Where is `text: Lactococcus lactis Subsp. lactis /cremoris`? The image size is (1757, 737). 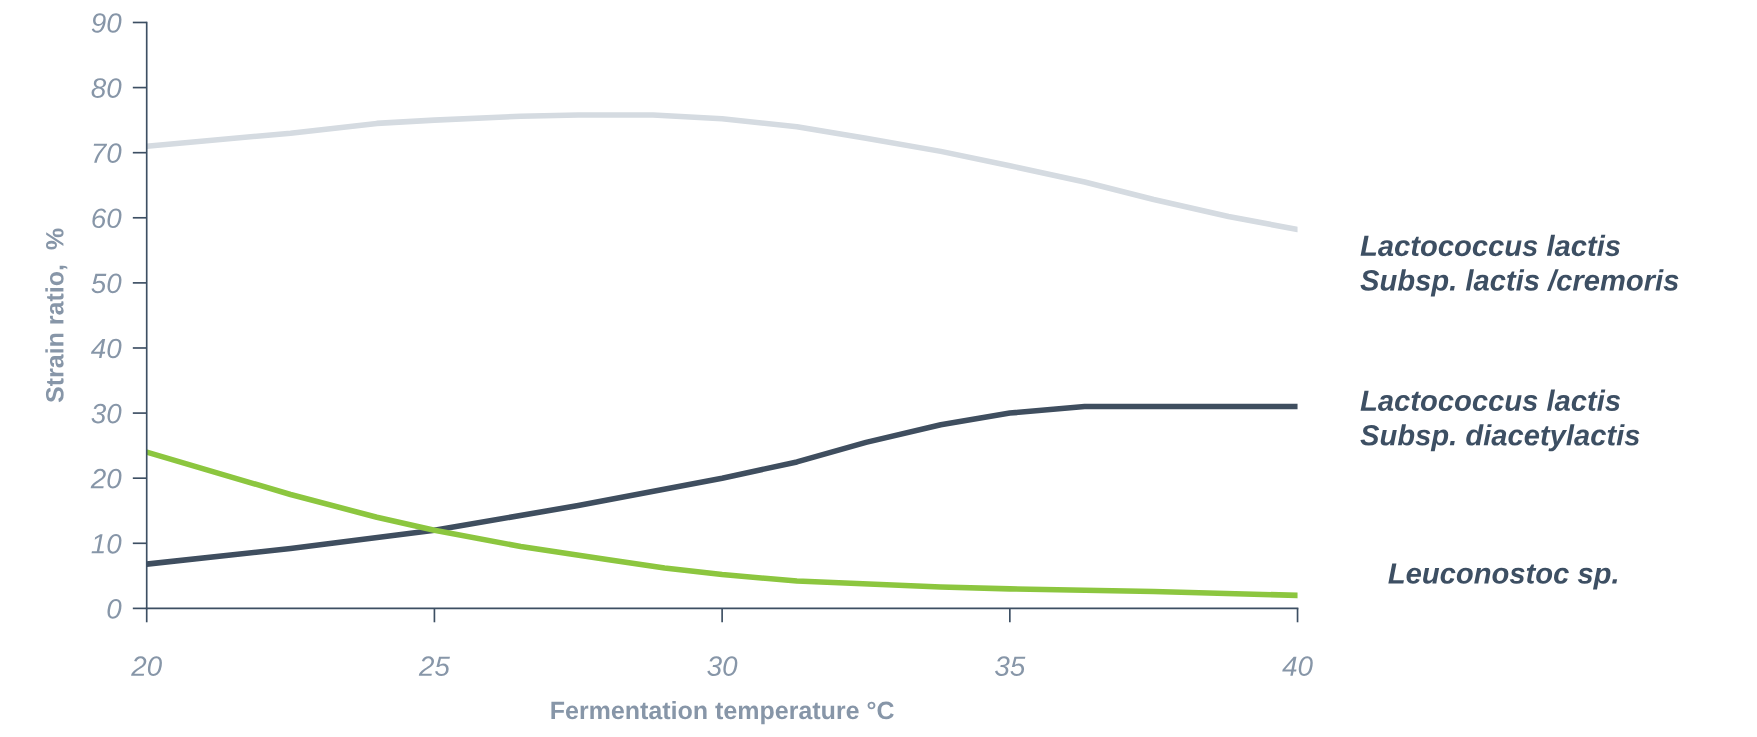 text: Lactococcus lactis Subsp. lactis /cremoris is located at coordinates (1519, 265).